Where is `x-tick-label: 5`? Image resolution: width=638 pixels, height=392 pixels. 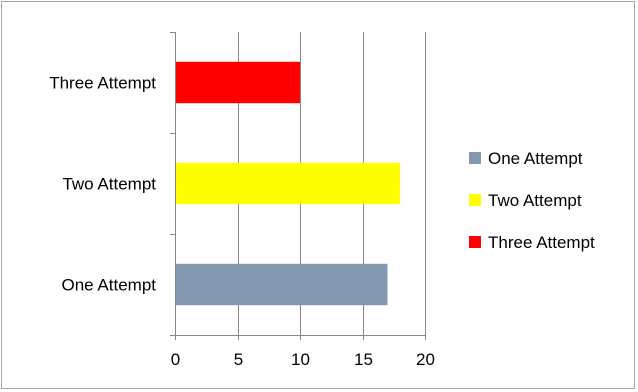 x-tick-label: 5 is located at coordinates (238, 359).